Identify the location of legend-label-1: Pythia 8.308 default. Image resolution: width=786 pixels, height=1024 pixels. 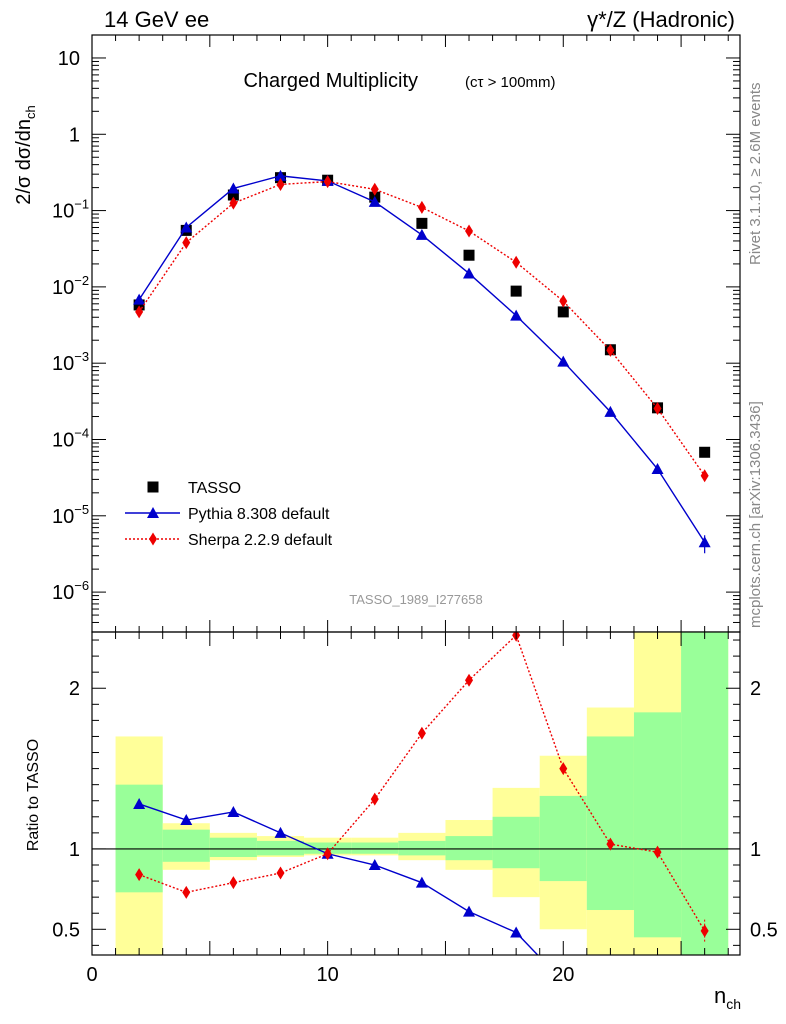
(259, 514).